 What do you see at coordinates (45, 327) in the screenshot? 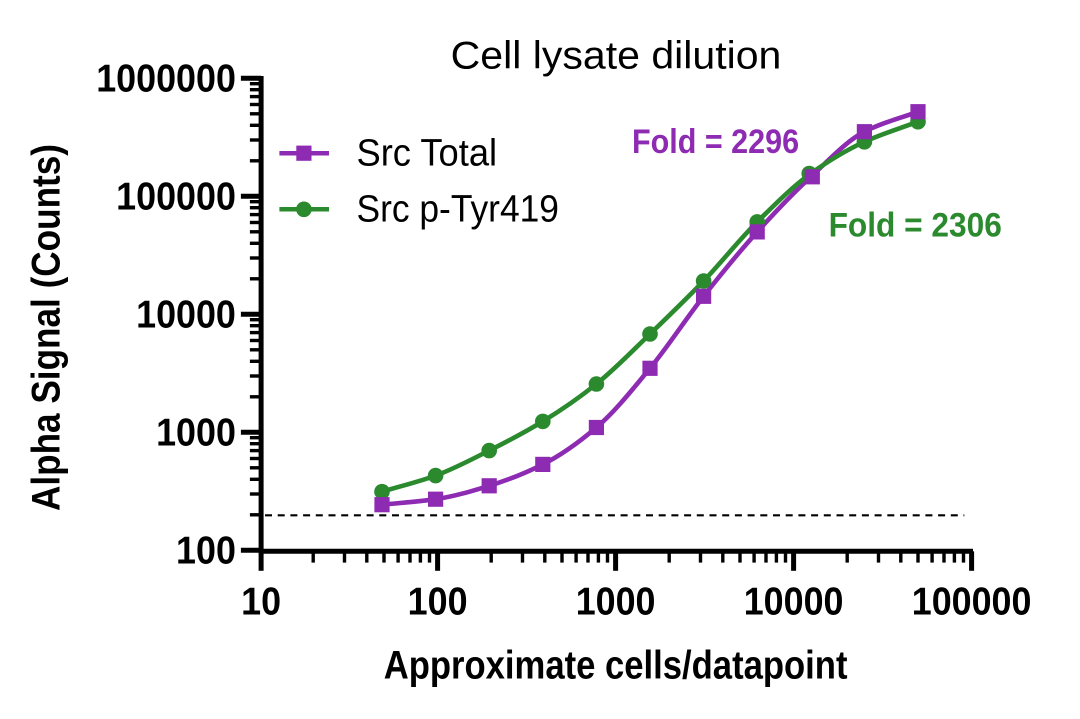
I see `svg-text: Alpha Signal (Counts)` at bounding box center [45, 327].